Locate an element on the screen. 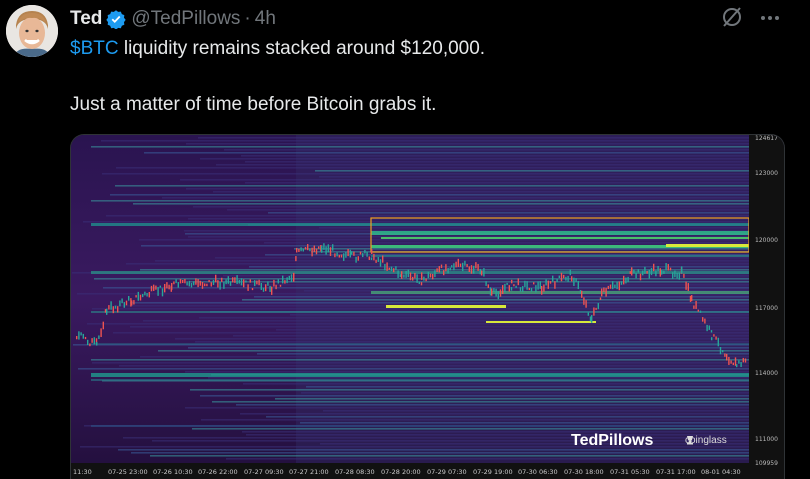 The image size is (810, 479). coinglass-text: coinglass is located at coordinates (706, 440).